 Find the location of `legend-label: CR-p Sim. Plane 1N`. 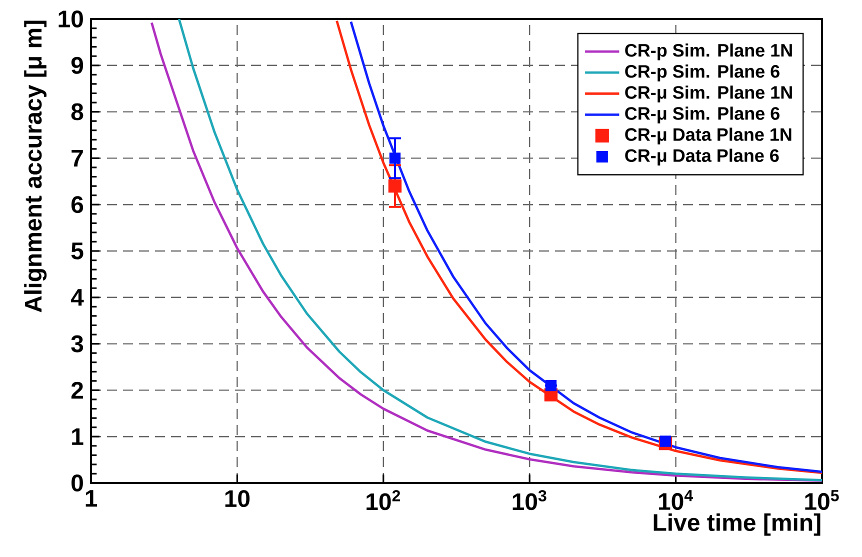

legend-label: CR-p Sim. Plane 1N is located at coordinates (708, 52).